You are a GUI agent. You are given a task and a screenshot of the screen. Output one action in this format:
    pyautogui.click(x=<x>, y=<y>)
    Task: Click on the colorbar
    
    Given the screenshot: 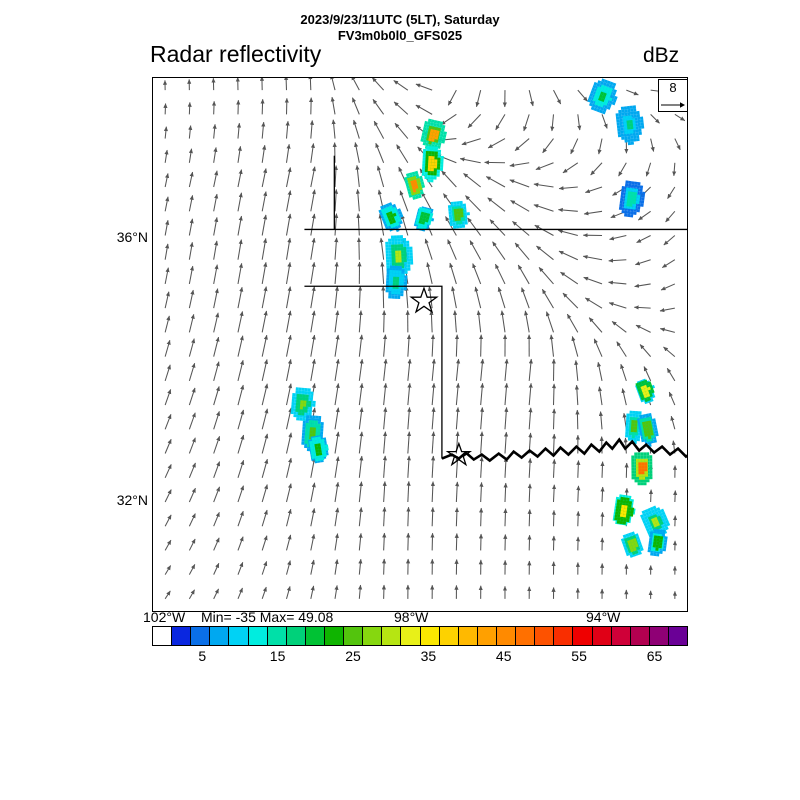 What is the action you would take?
    pyautogui.click(x=420, y=636)
    